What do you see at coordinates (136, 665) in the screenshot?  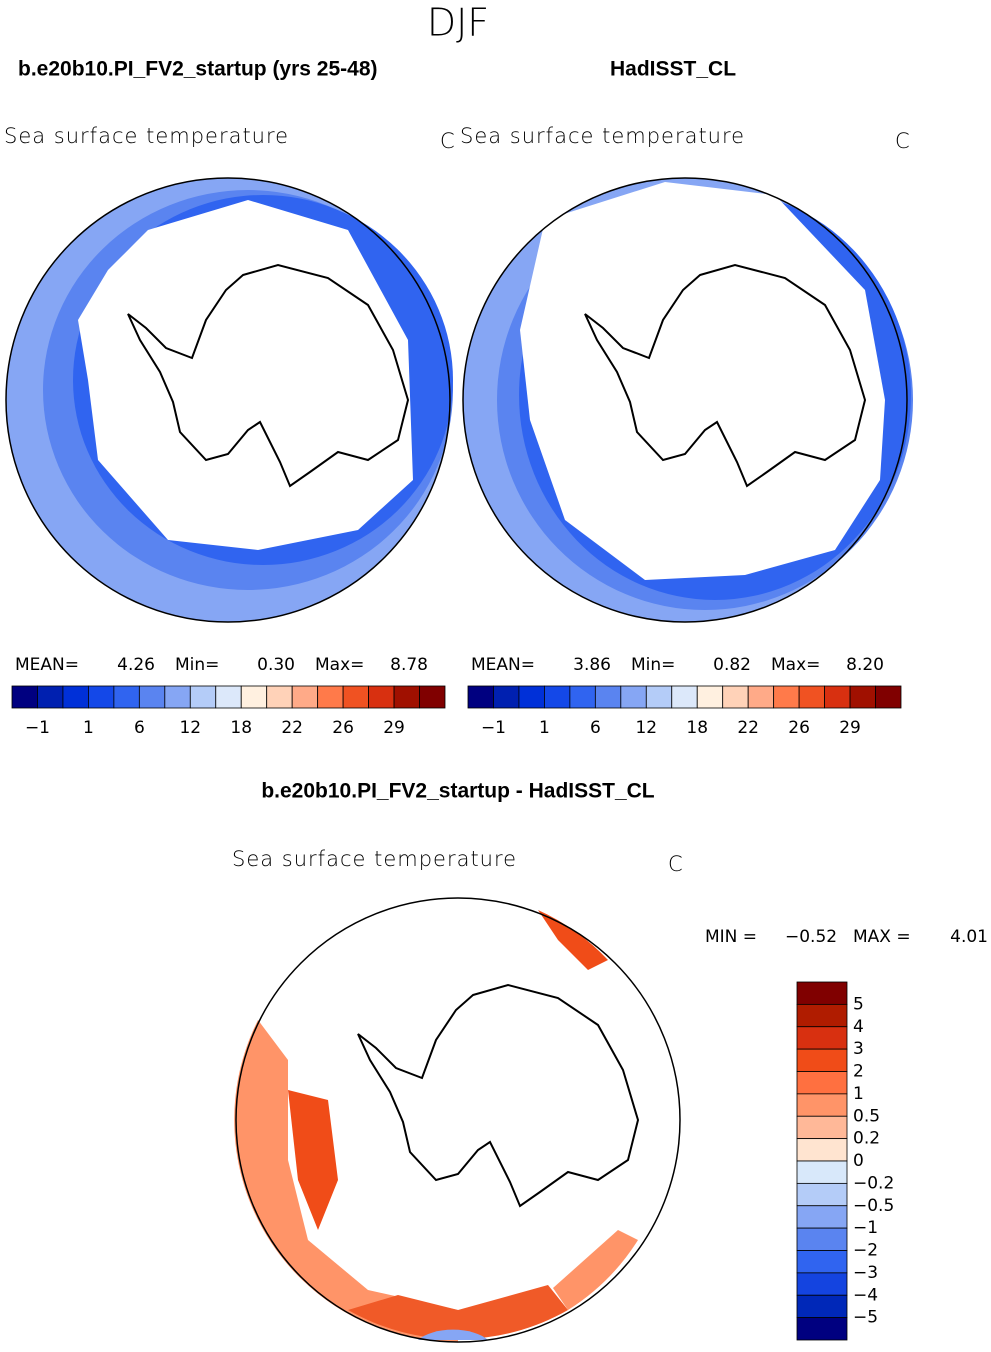 I see `stat-value: 4.26` at bounding box center [136, 665].